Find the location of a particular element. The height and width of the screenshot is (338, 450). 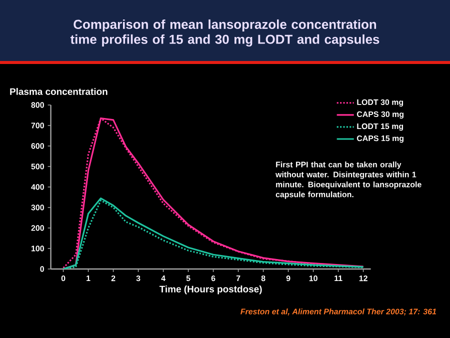

chart-title: Comparison of mean lansoprazole concentration time profiles of 15 and 30 mg LODT and capsules is located at coordinates (225, 33).